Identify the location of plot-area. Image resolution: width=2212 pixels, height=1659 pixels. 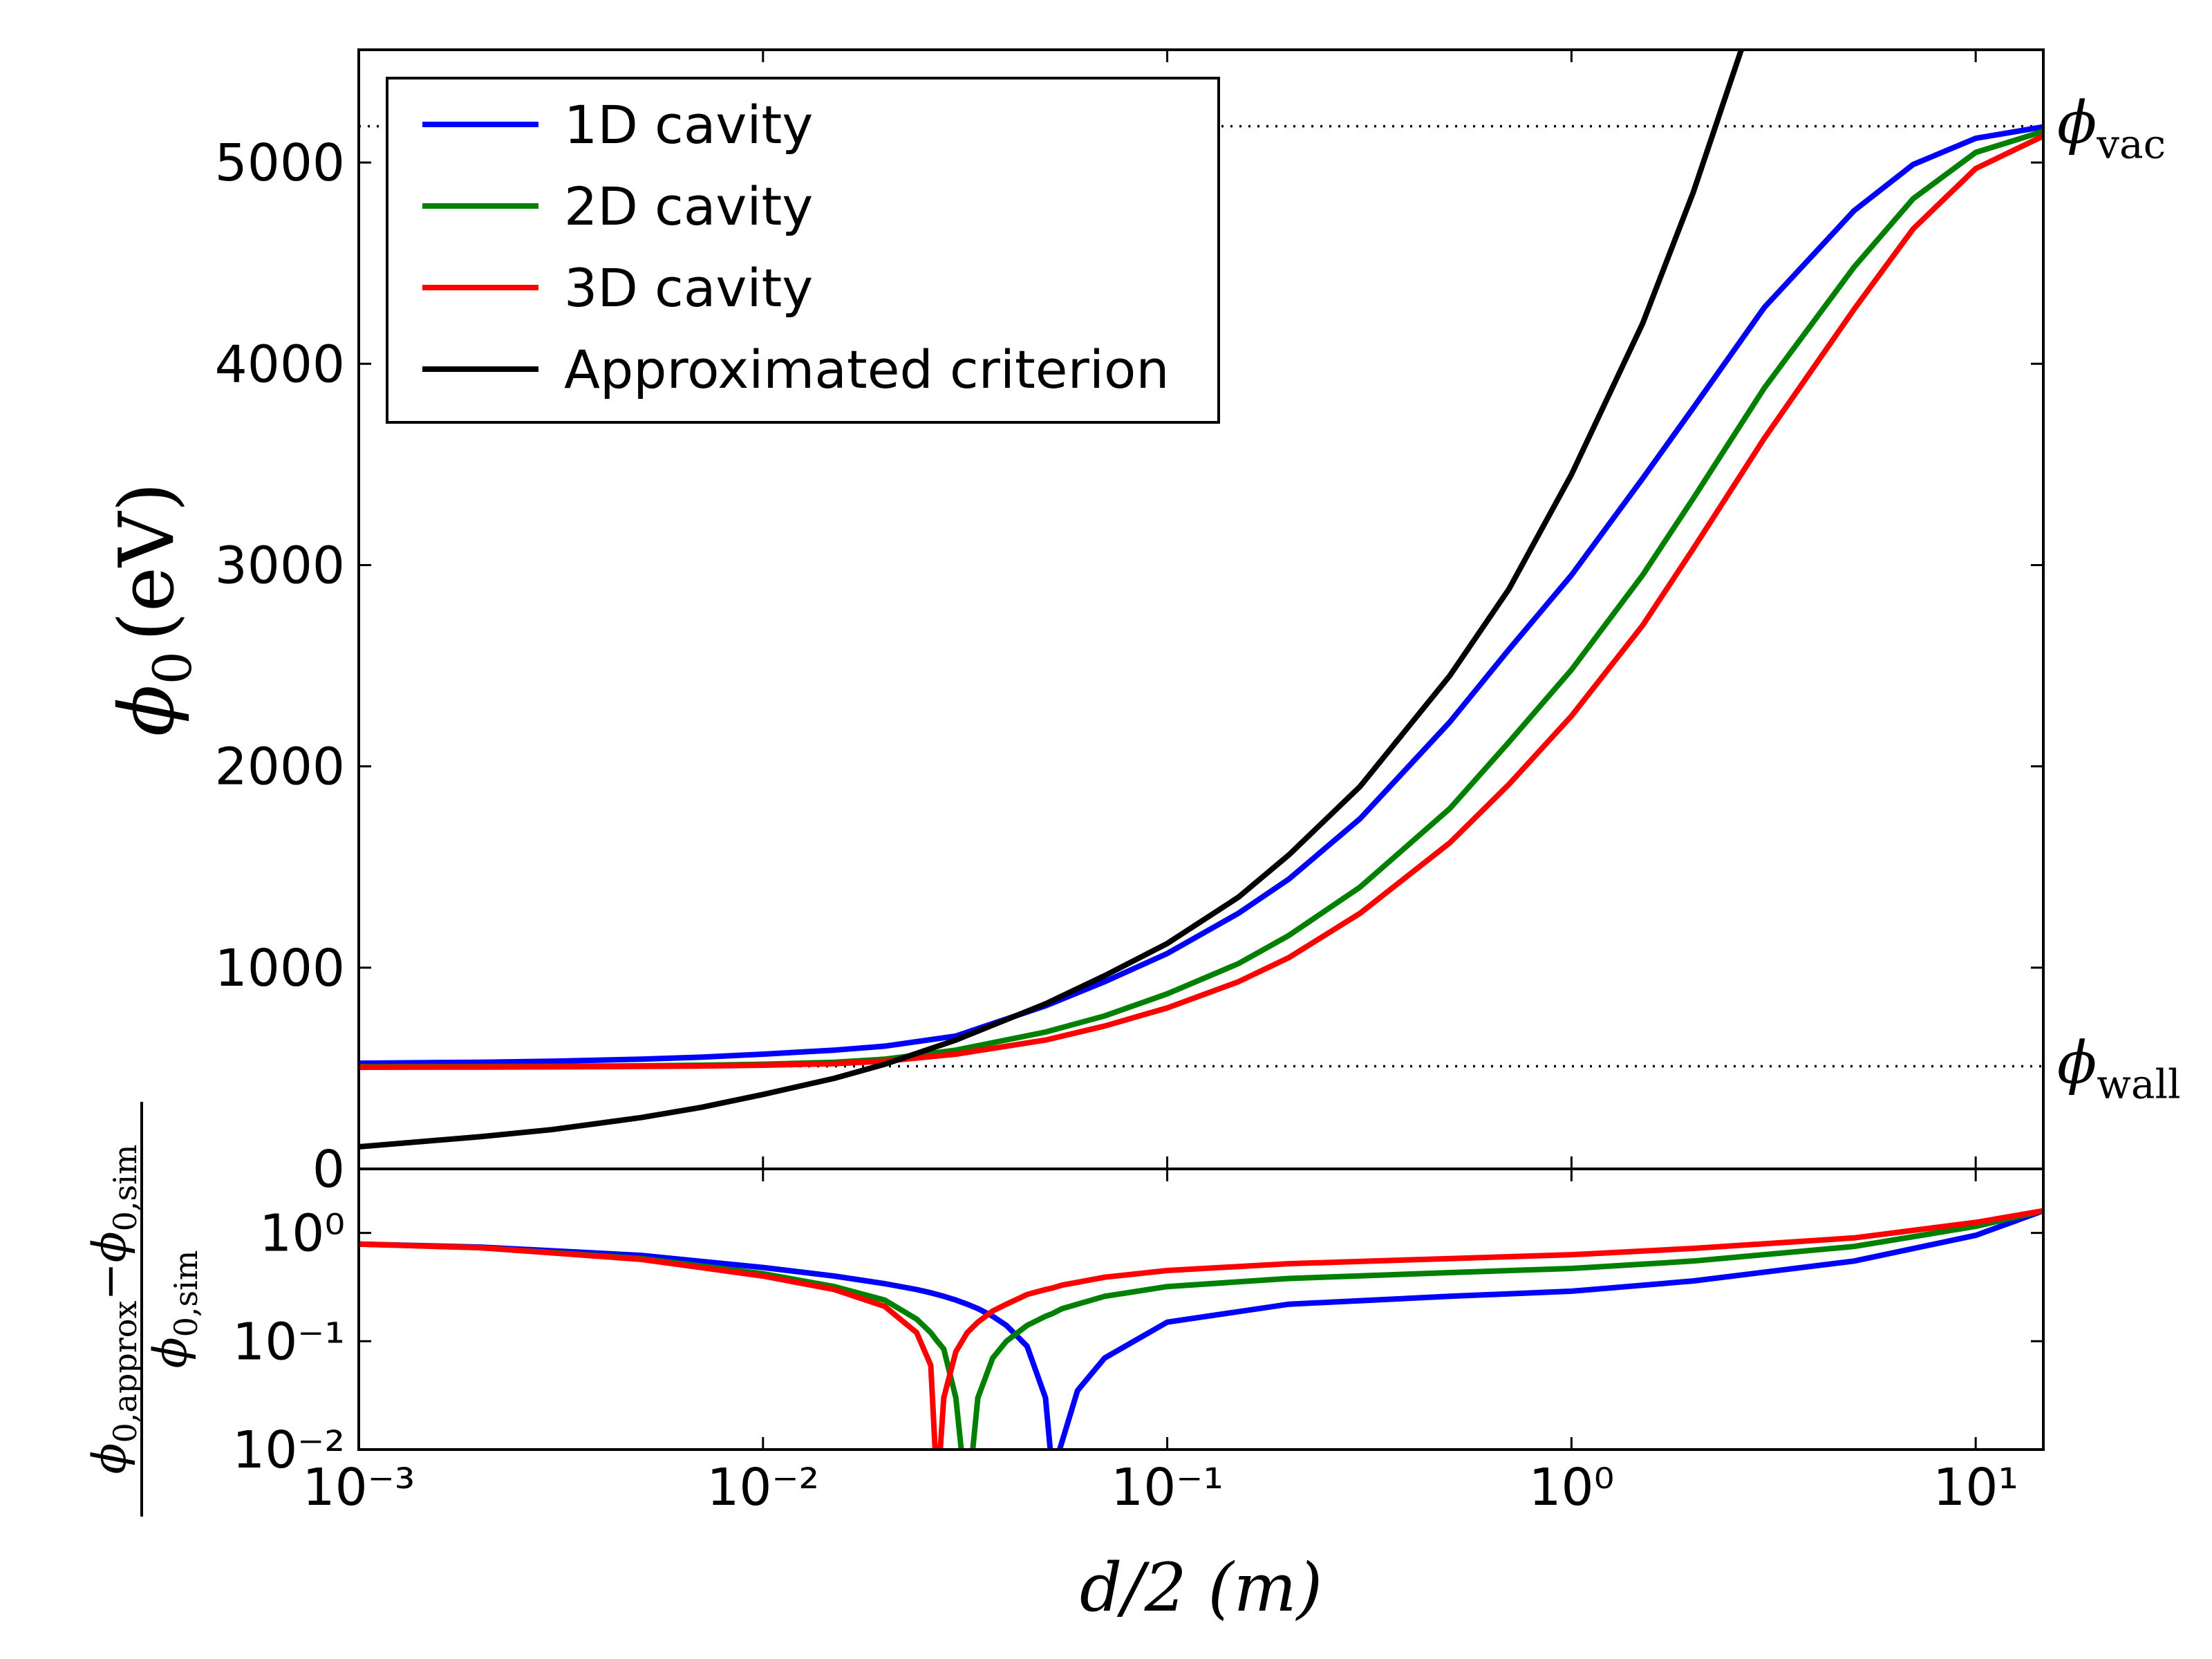
(1201, 1329).